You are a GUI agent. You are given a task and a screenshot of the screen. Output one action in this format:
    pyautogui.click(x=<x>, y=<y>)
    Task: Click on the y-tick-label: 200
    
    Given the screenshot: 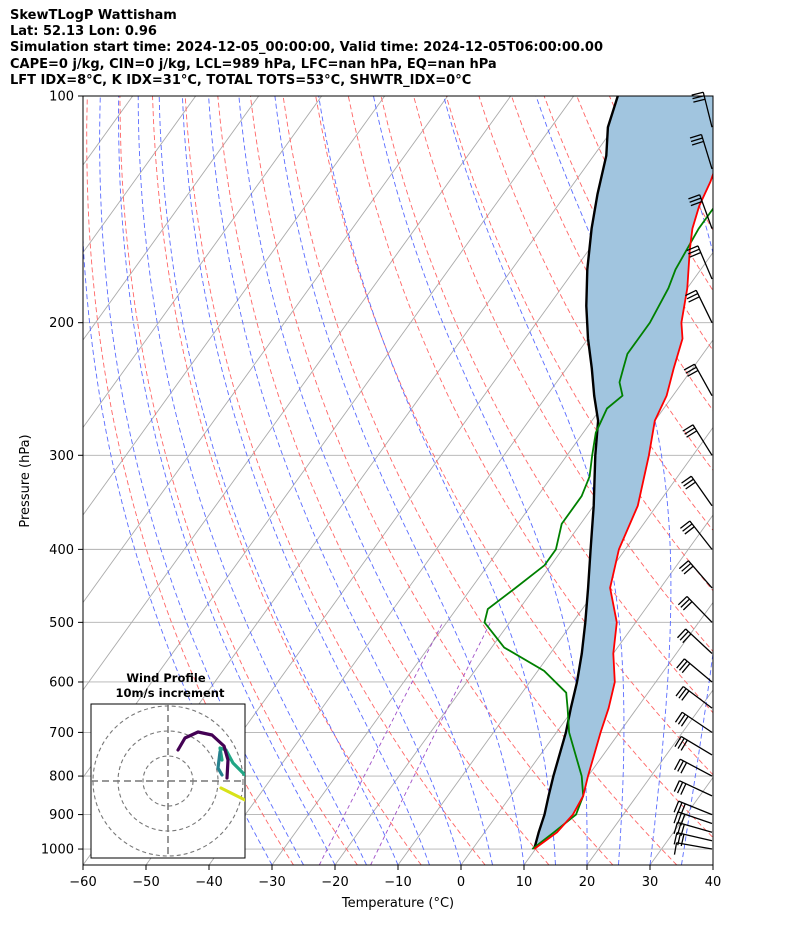 What is the action you would take?
    pyautogui.click(x=61, y=323)
    